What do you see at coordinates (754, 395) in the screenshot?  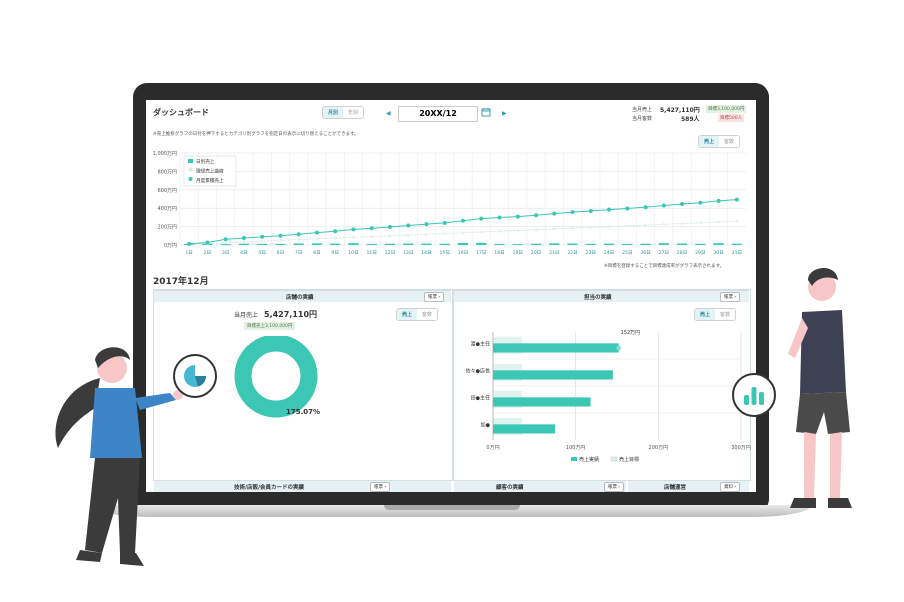 I see `bar-chart-icon` at bounding box center [754, 395].